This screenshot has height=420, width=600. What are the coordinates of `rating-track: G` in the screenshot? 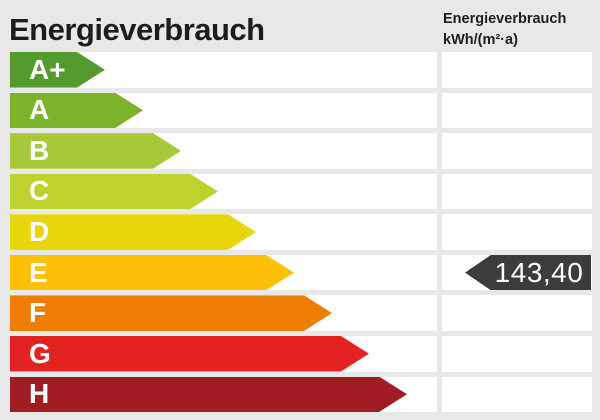 It's located at (223, 353).